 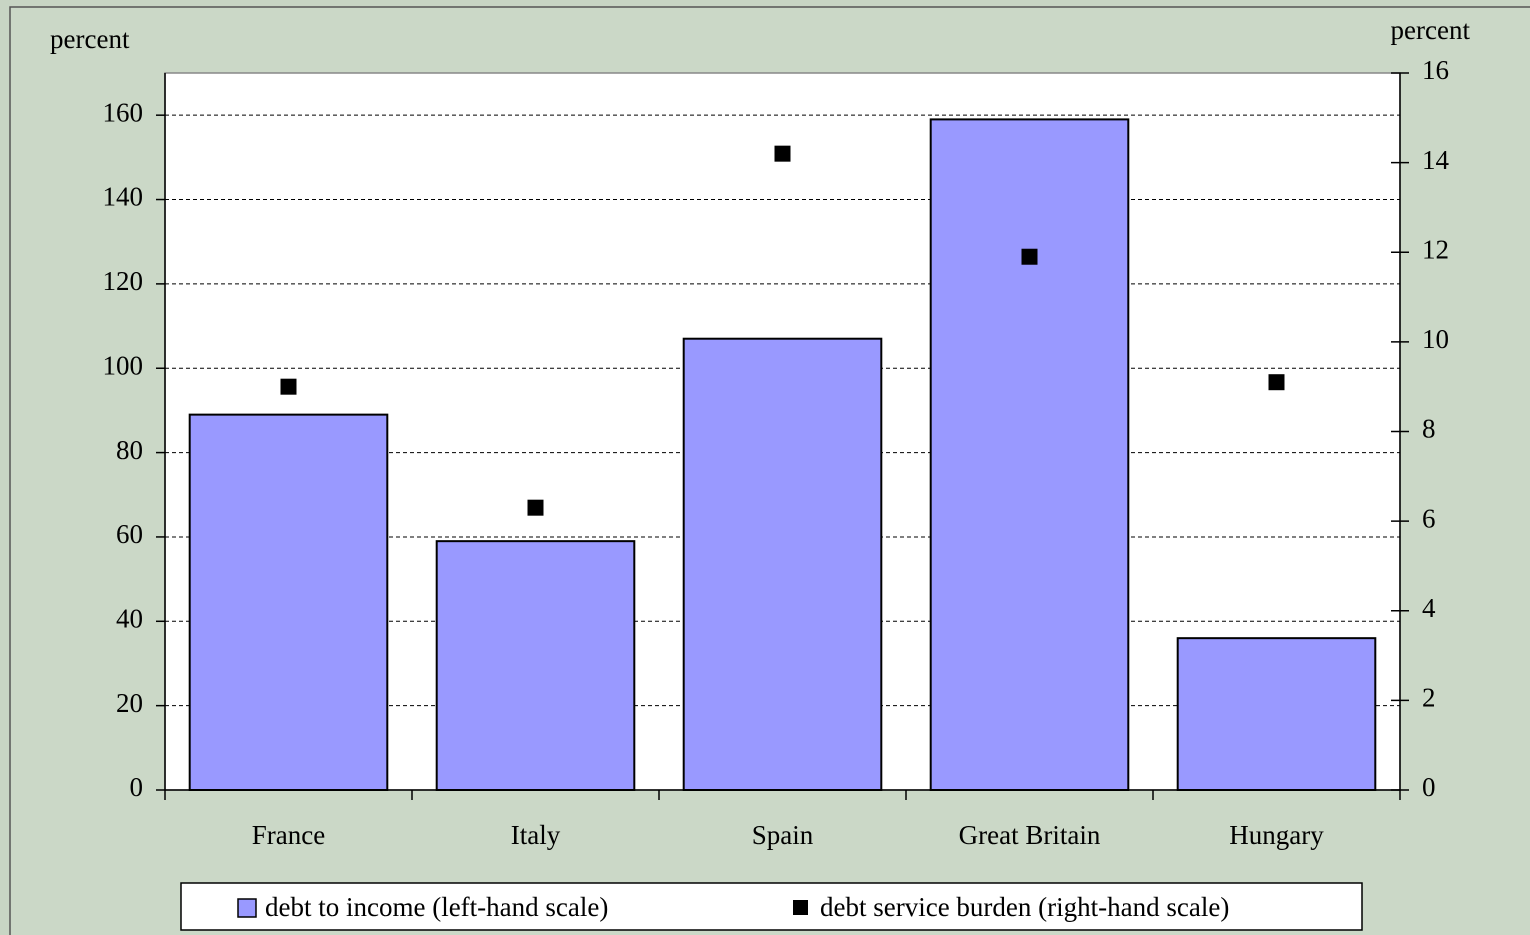 I want to click on x-tick-label: Italy, so click(x=536, y=835).